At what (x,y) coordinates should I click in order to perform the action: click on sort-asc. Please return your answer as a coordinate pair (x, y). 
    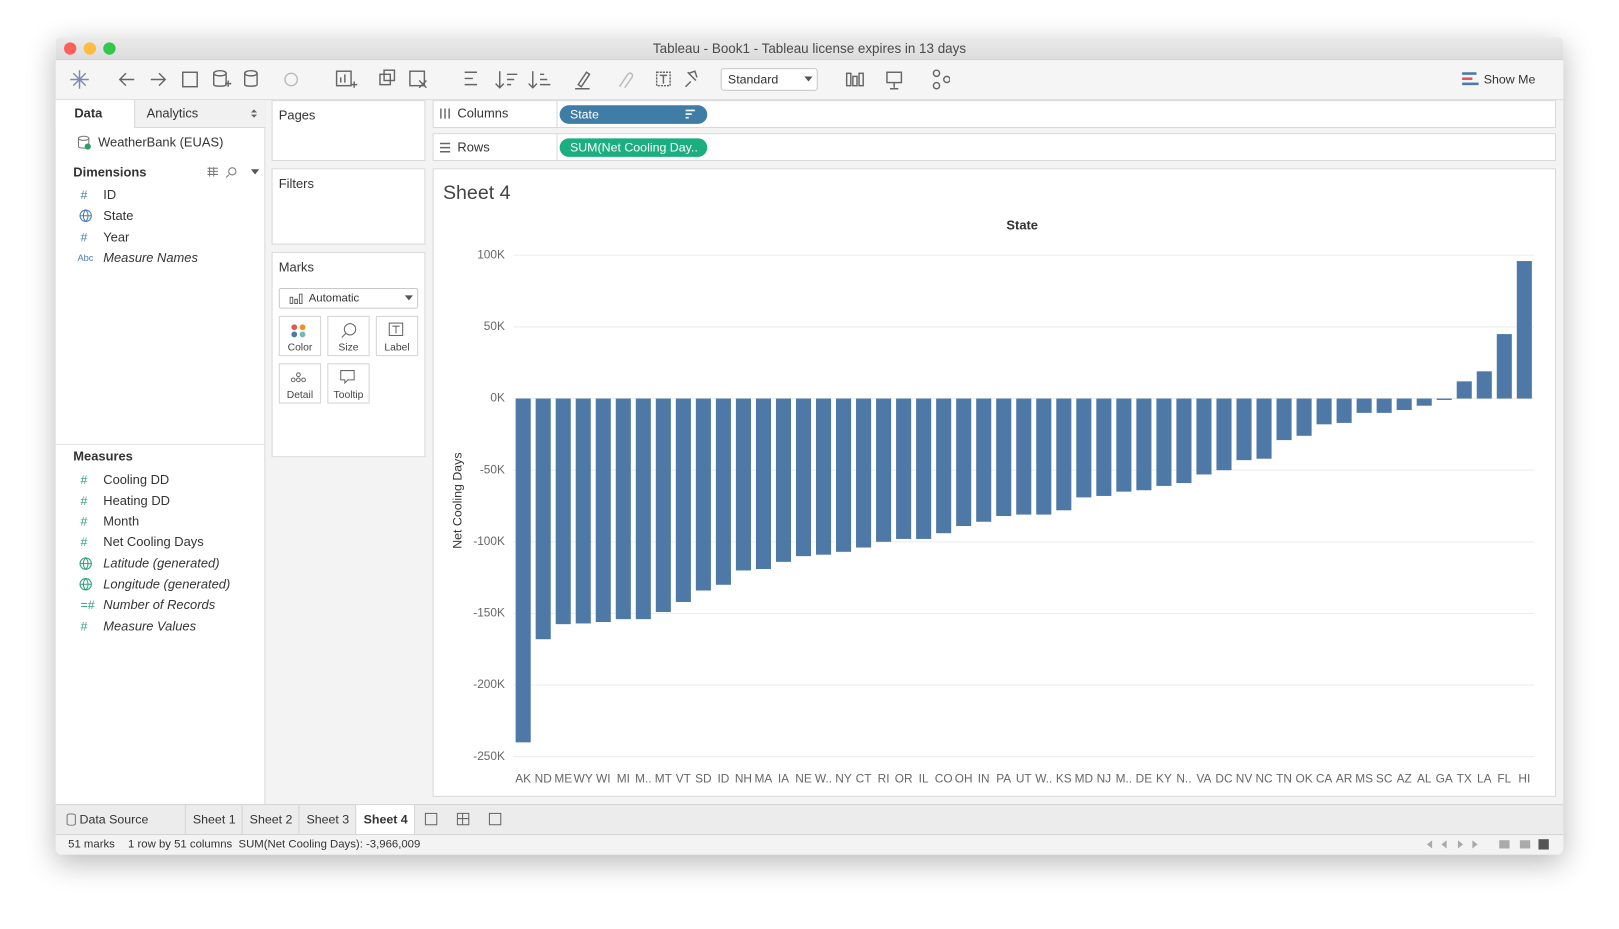
    Looking at the image, I should click on (506, 80).